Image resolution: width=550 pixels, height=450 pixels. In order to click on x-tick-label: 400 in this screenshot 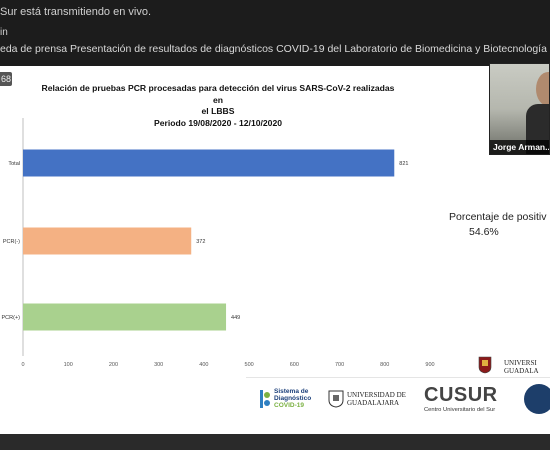, I will do `click(203, 365)`.